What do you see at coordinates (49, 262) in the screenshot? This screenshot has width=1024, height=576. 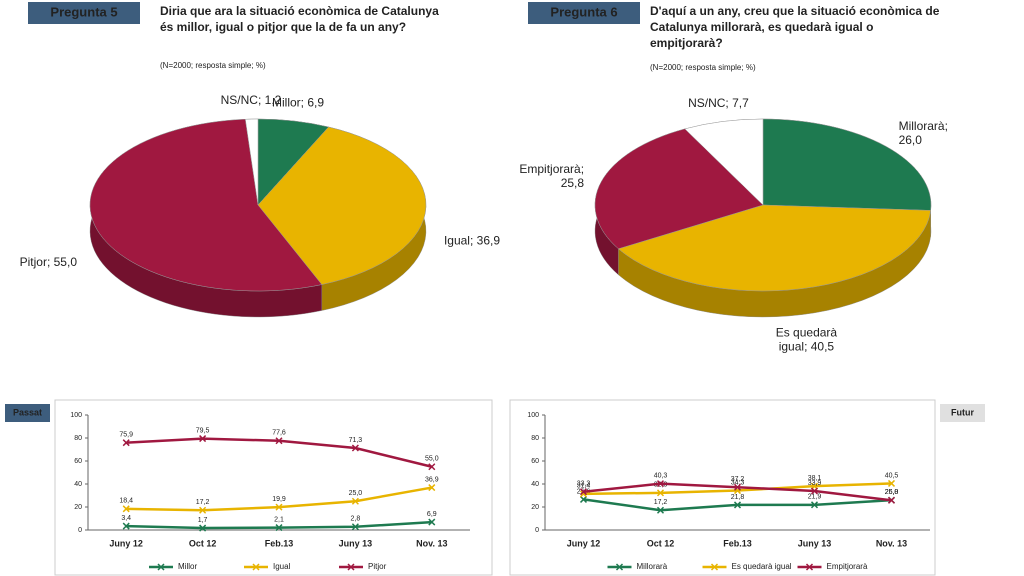 I see `pie-label: Pitjor; 55,0` at bounding box center [49, 262].